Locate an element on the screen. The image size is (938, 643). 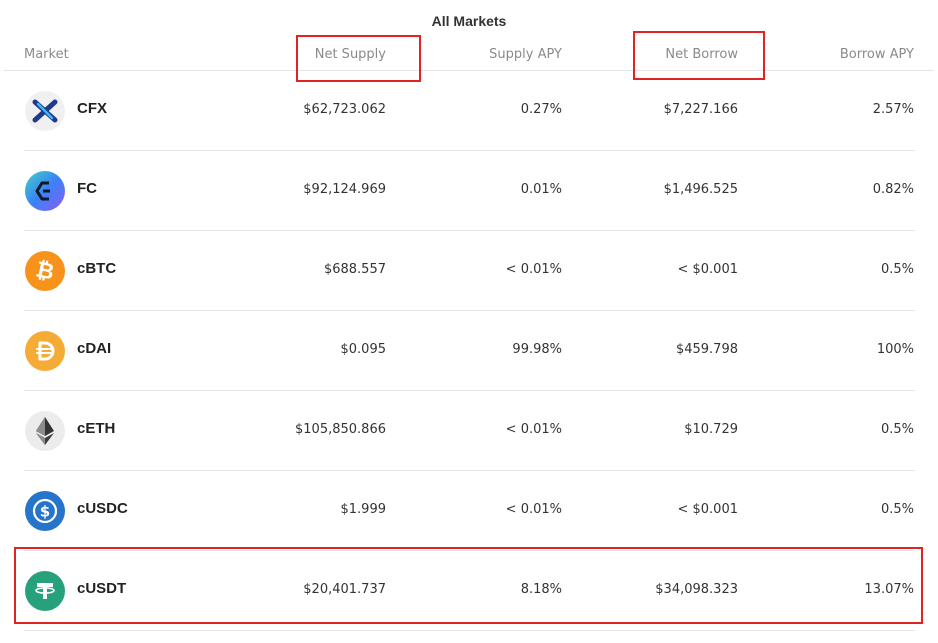
header-borrow-apy: Borrow APY is located at coordinates (876, 54).